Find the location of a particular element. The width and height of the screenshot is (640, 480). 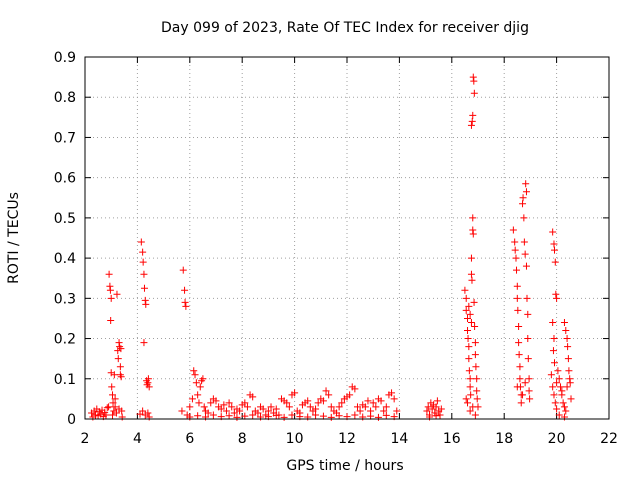

x-tick-label: 22 is located at coordinates (609, 439).